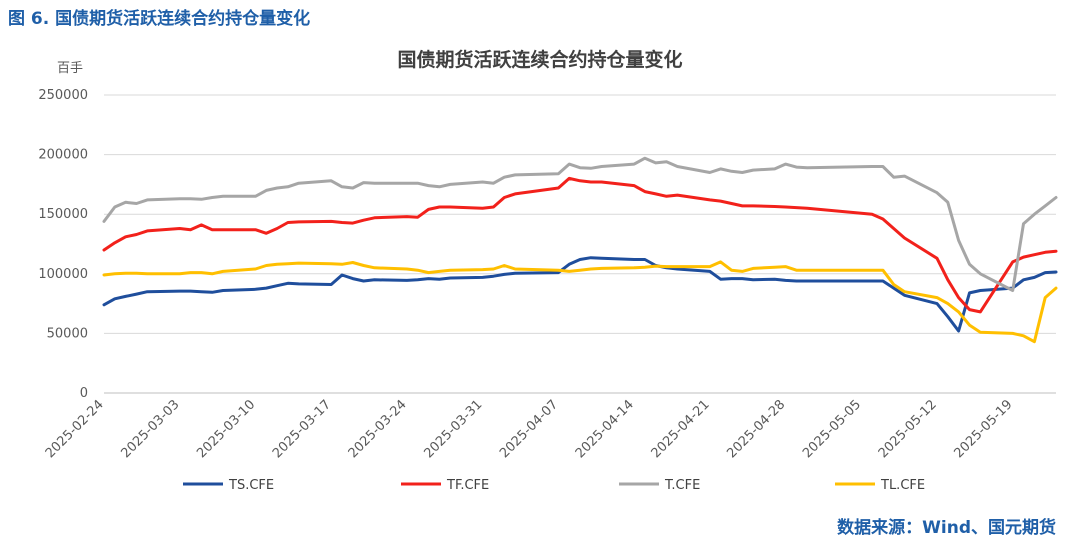 The width and height of the screenshot is (1080, 548). What do you see at coordinates (832, 429) in the screenshot?
I see `x-tick-label: 2025-05-05` at bounding box center [832, 429].